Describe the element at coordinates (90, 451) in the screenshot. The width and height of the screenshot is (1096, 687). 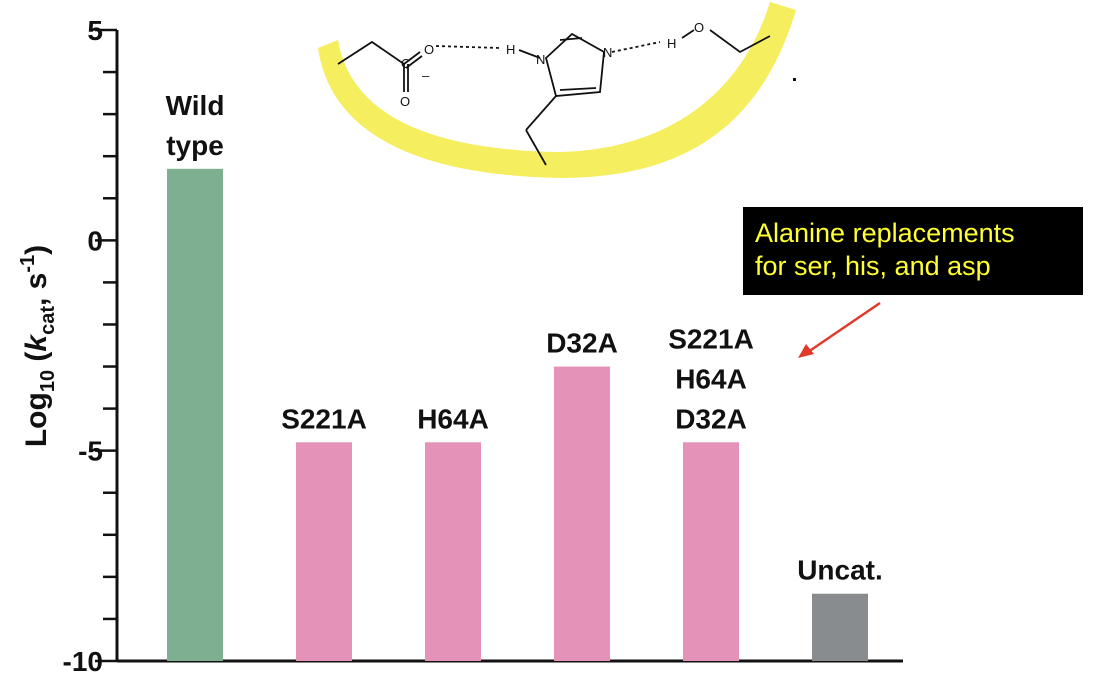
I see `y-tick-label: -5` at that location.